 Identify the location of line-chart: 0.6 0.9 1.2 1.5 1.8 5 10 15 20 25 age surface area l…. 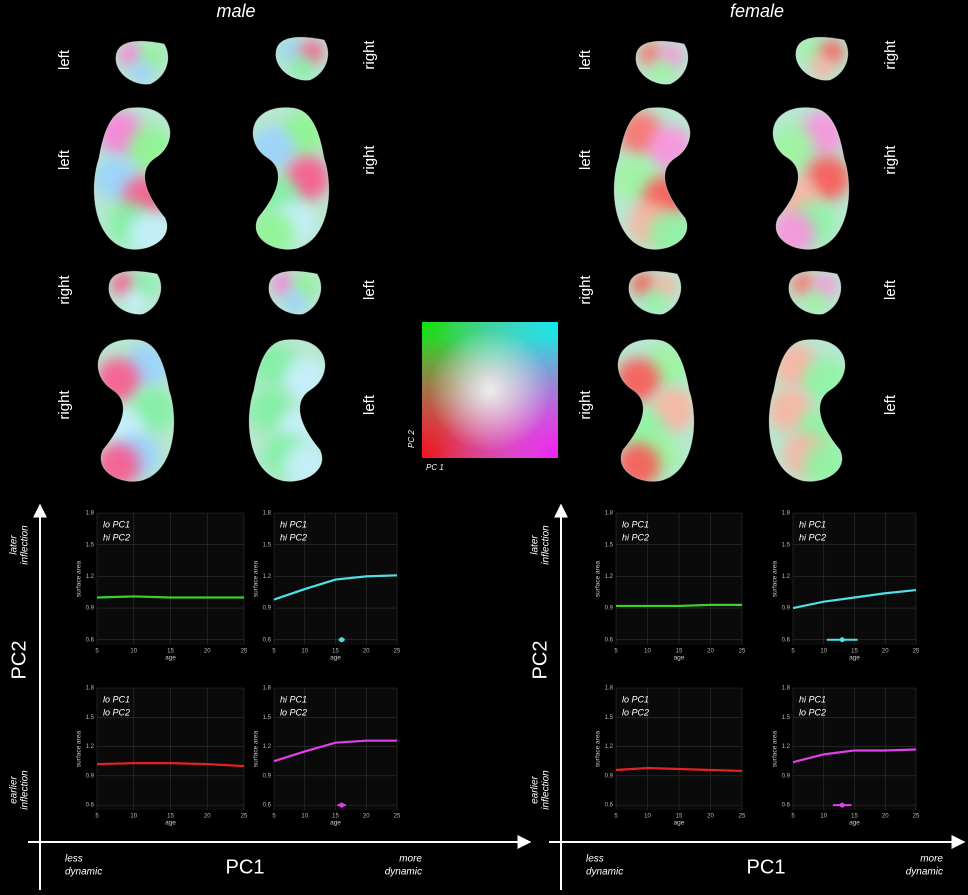
(670, 586).